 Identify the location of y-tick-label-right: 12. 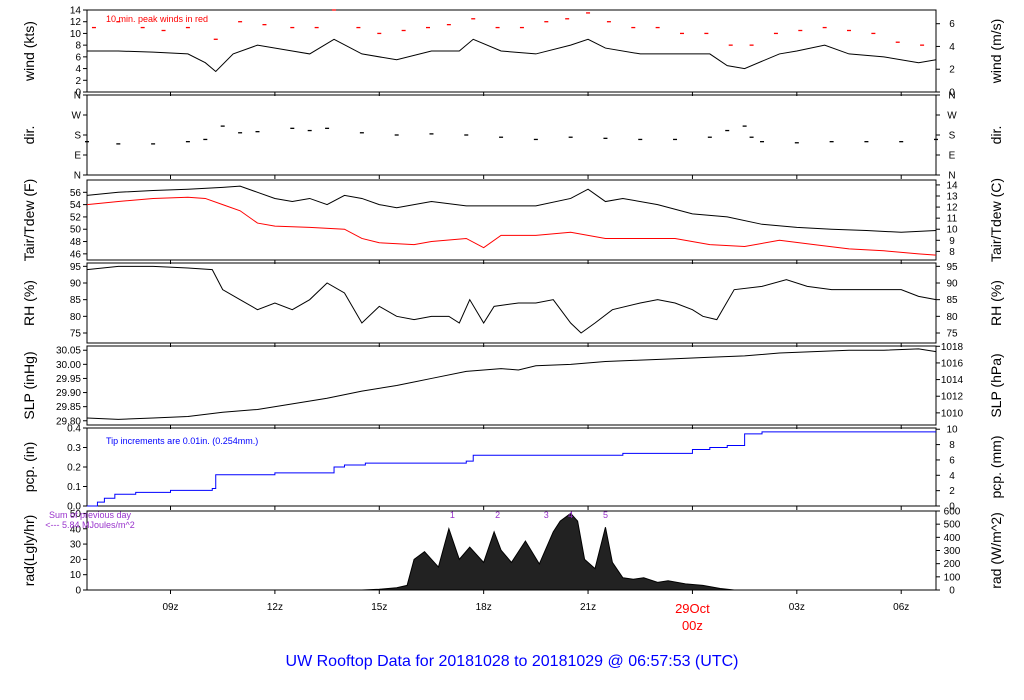
(952, 208).